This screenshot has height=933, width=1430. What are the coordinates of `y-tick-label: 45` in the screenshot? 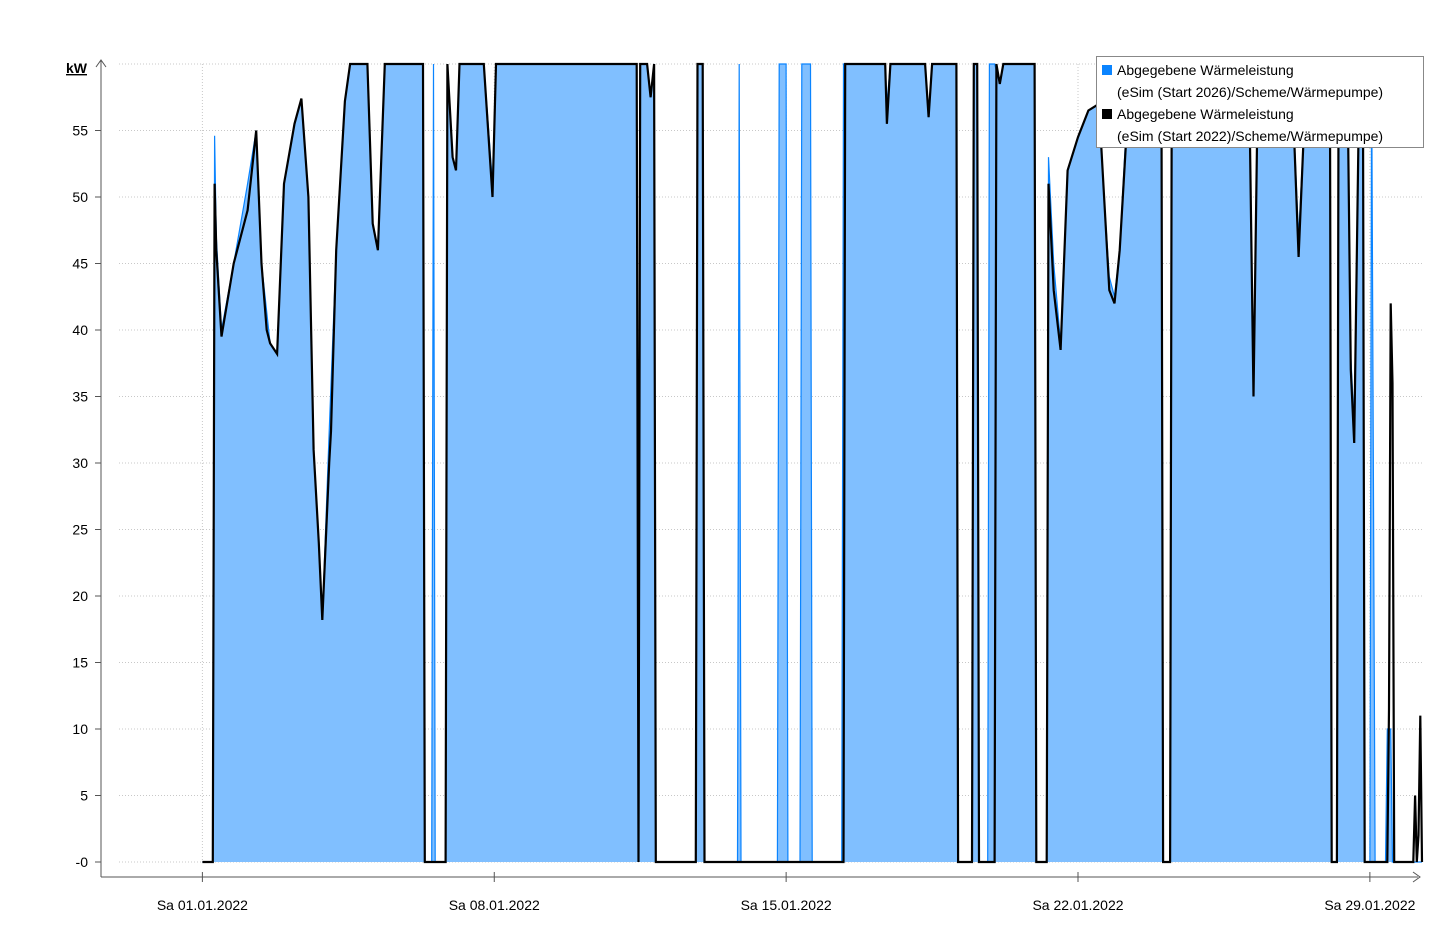 It's located at (80, 264).